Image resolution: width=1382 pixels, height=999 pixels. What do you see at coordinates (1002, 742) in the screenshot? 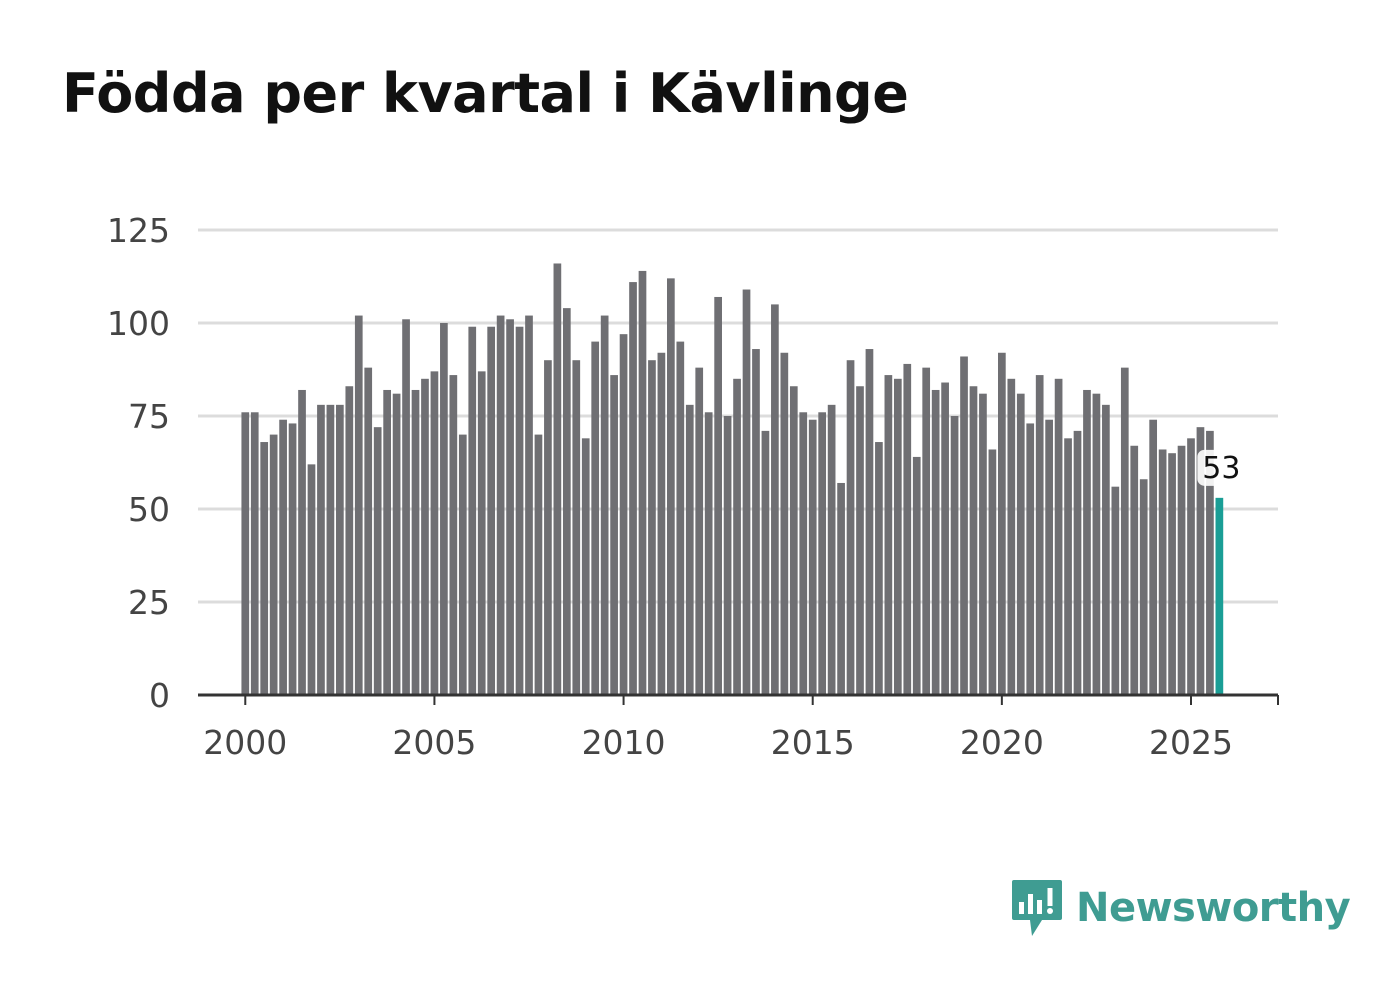
I see `x-tick-label: 2020` at bounding box center [1002, 742].